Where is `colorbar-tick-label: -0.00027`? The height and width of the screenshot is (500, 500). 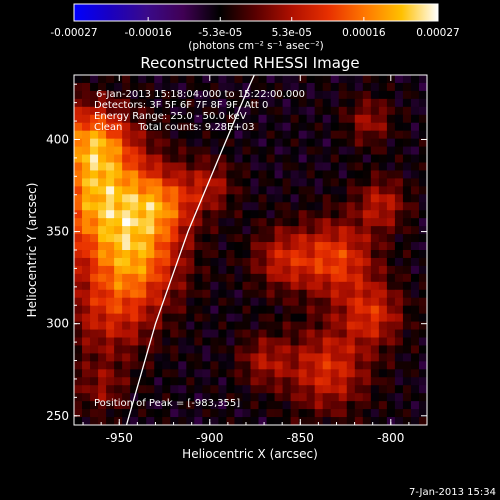
colorbar-tick-label: -0.00027 is located at coordinates (73, 33).